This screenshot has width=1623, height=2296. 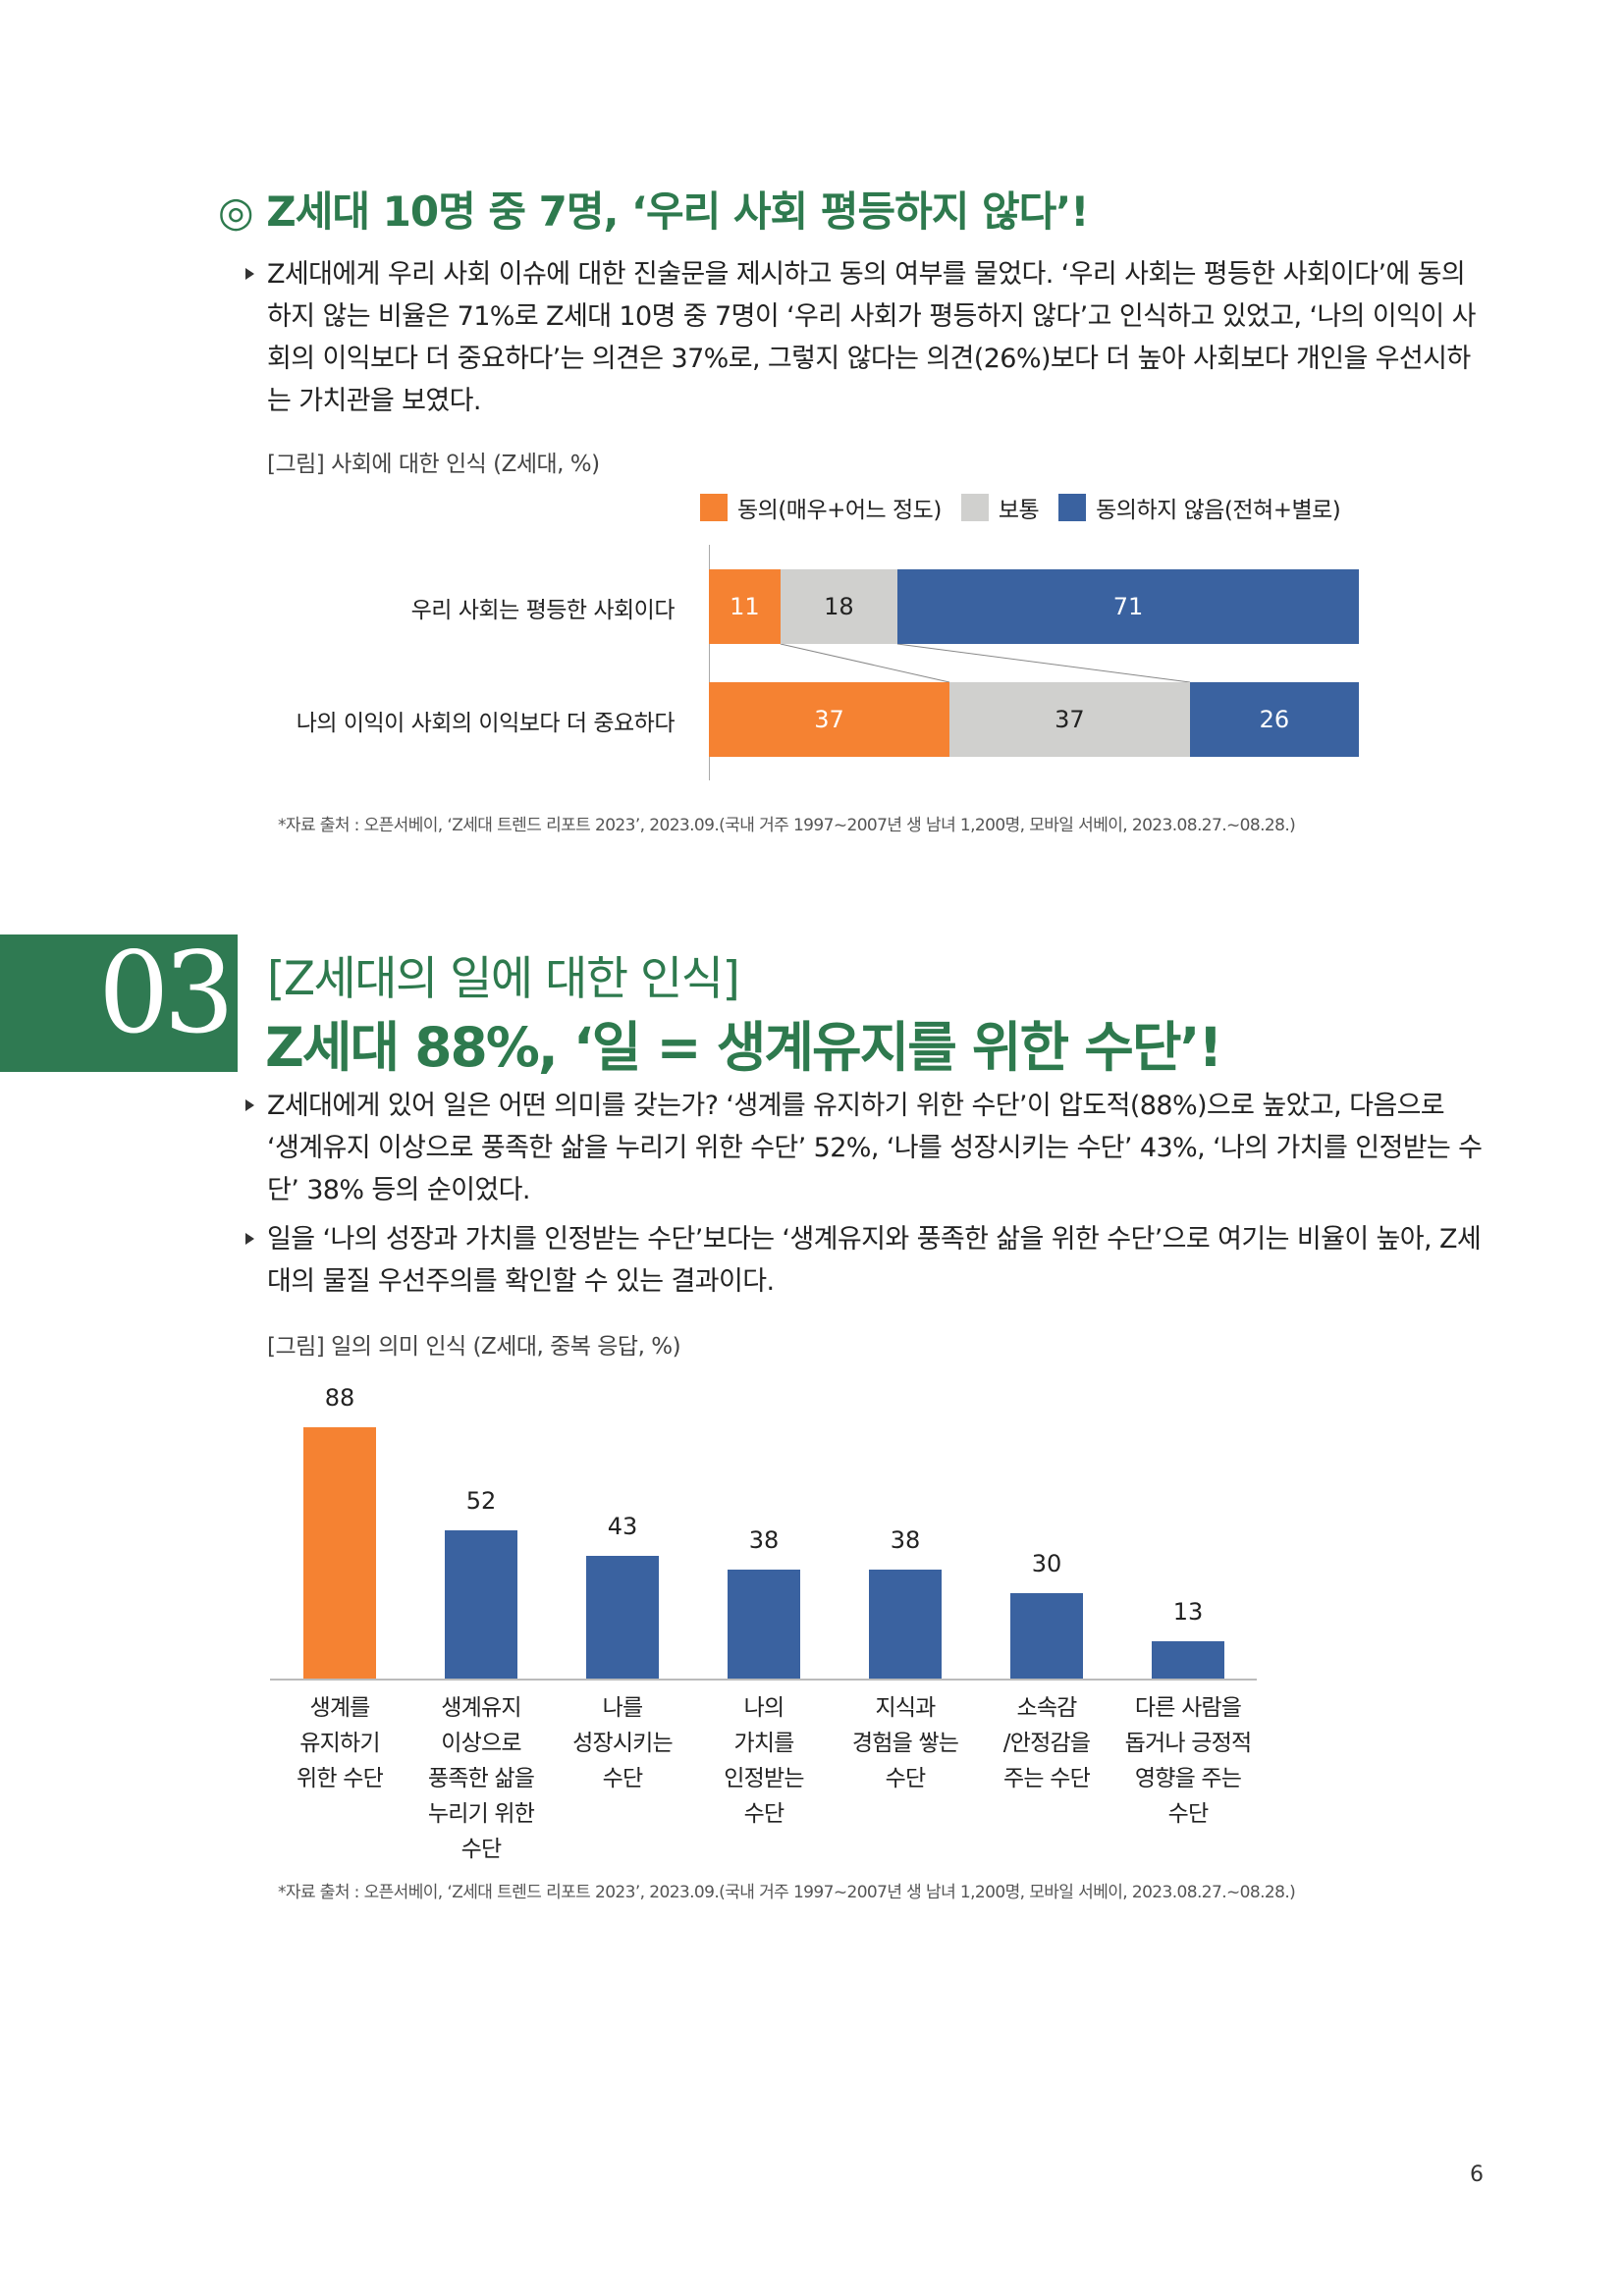 What do you see at coordinates (434, 464) in the screenshot?
I see `figure-caption: [그림] 사회에 대한 인식 (Z세대, %)` at bounding box center [434, 464].